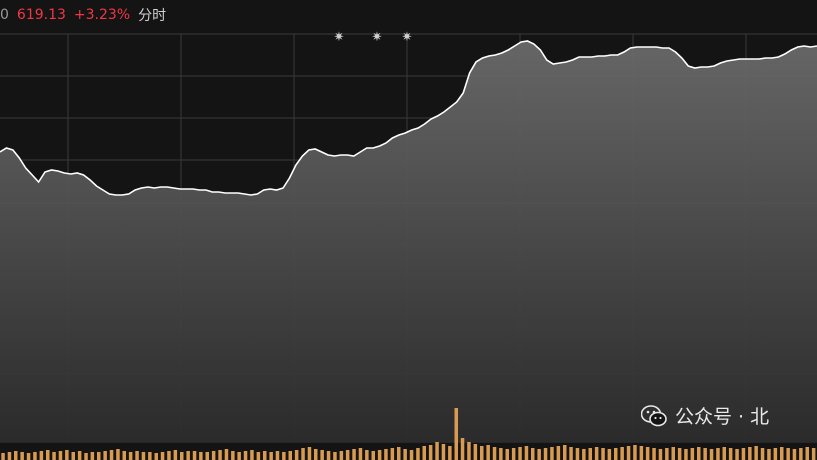 Image resolution: width=817 pixels, height=460 pixels. What do you see at coordinates (41, 15) in the screenshot?
I see `last-value: 619.13` at bounding box center [41, 15].